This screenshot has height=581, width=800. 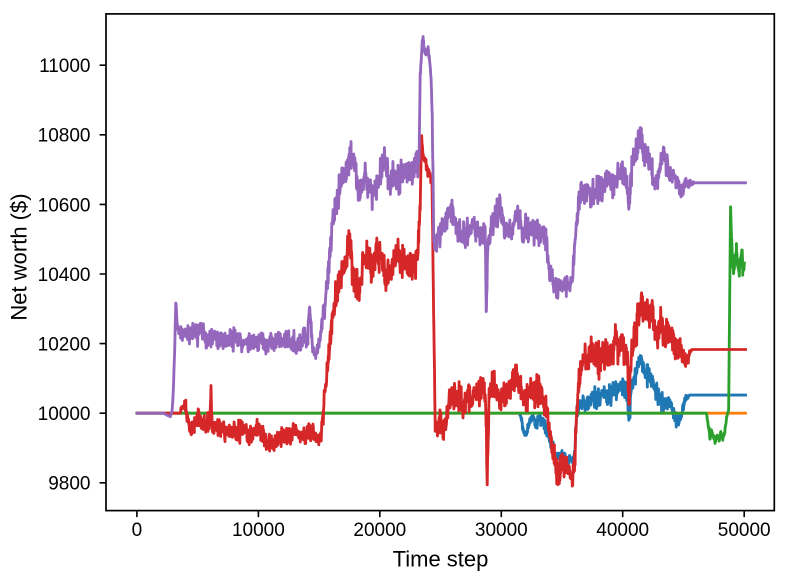 What do you see at coordinates (501, 530) in the screenshot?
I see `svg-text: 30000` at bounding box center [501, 530].